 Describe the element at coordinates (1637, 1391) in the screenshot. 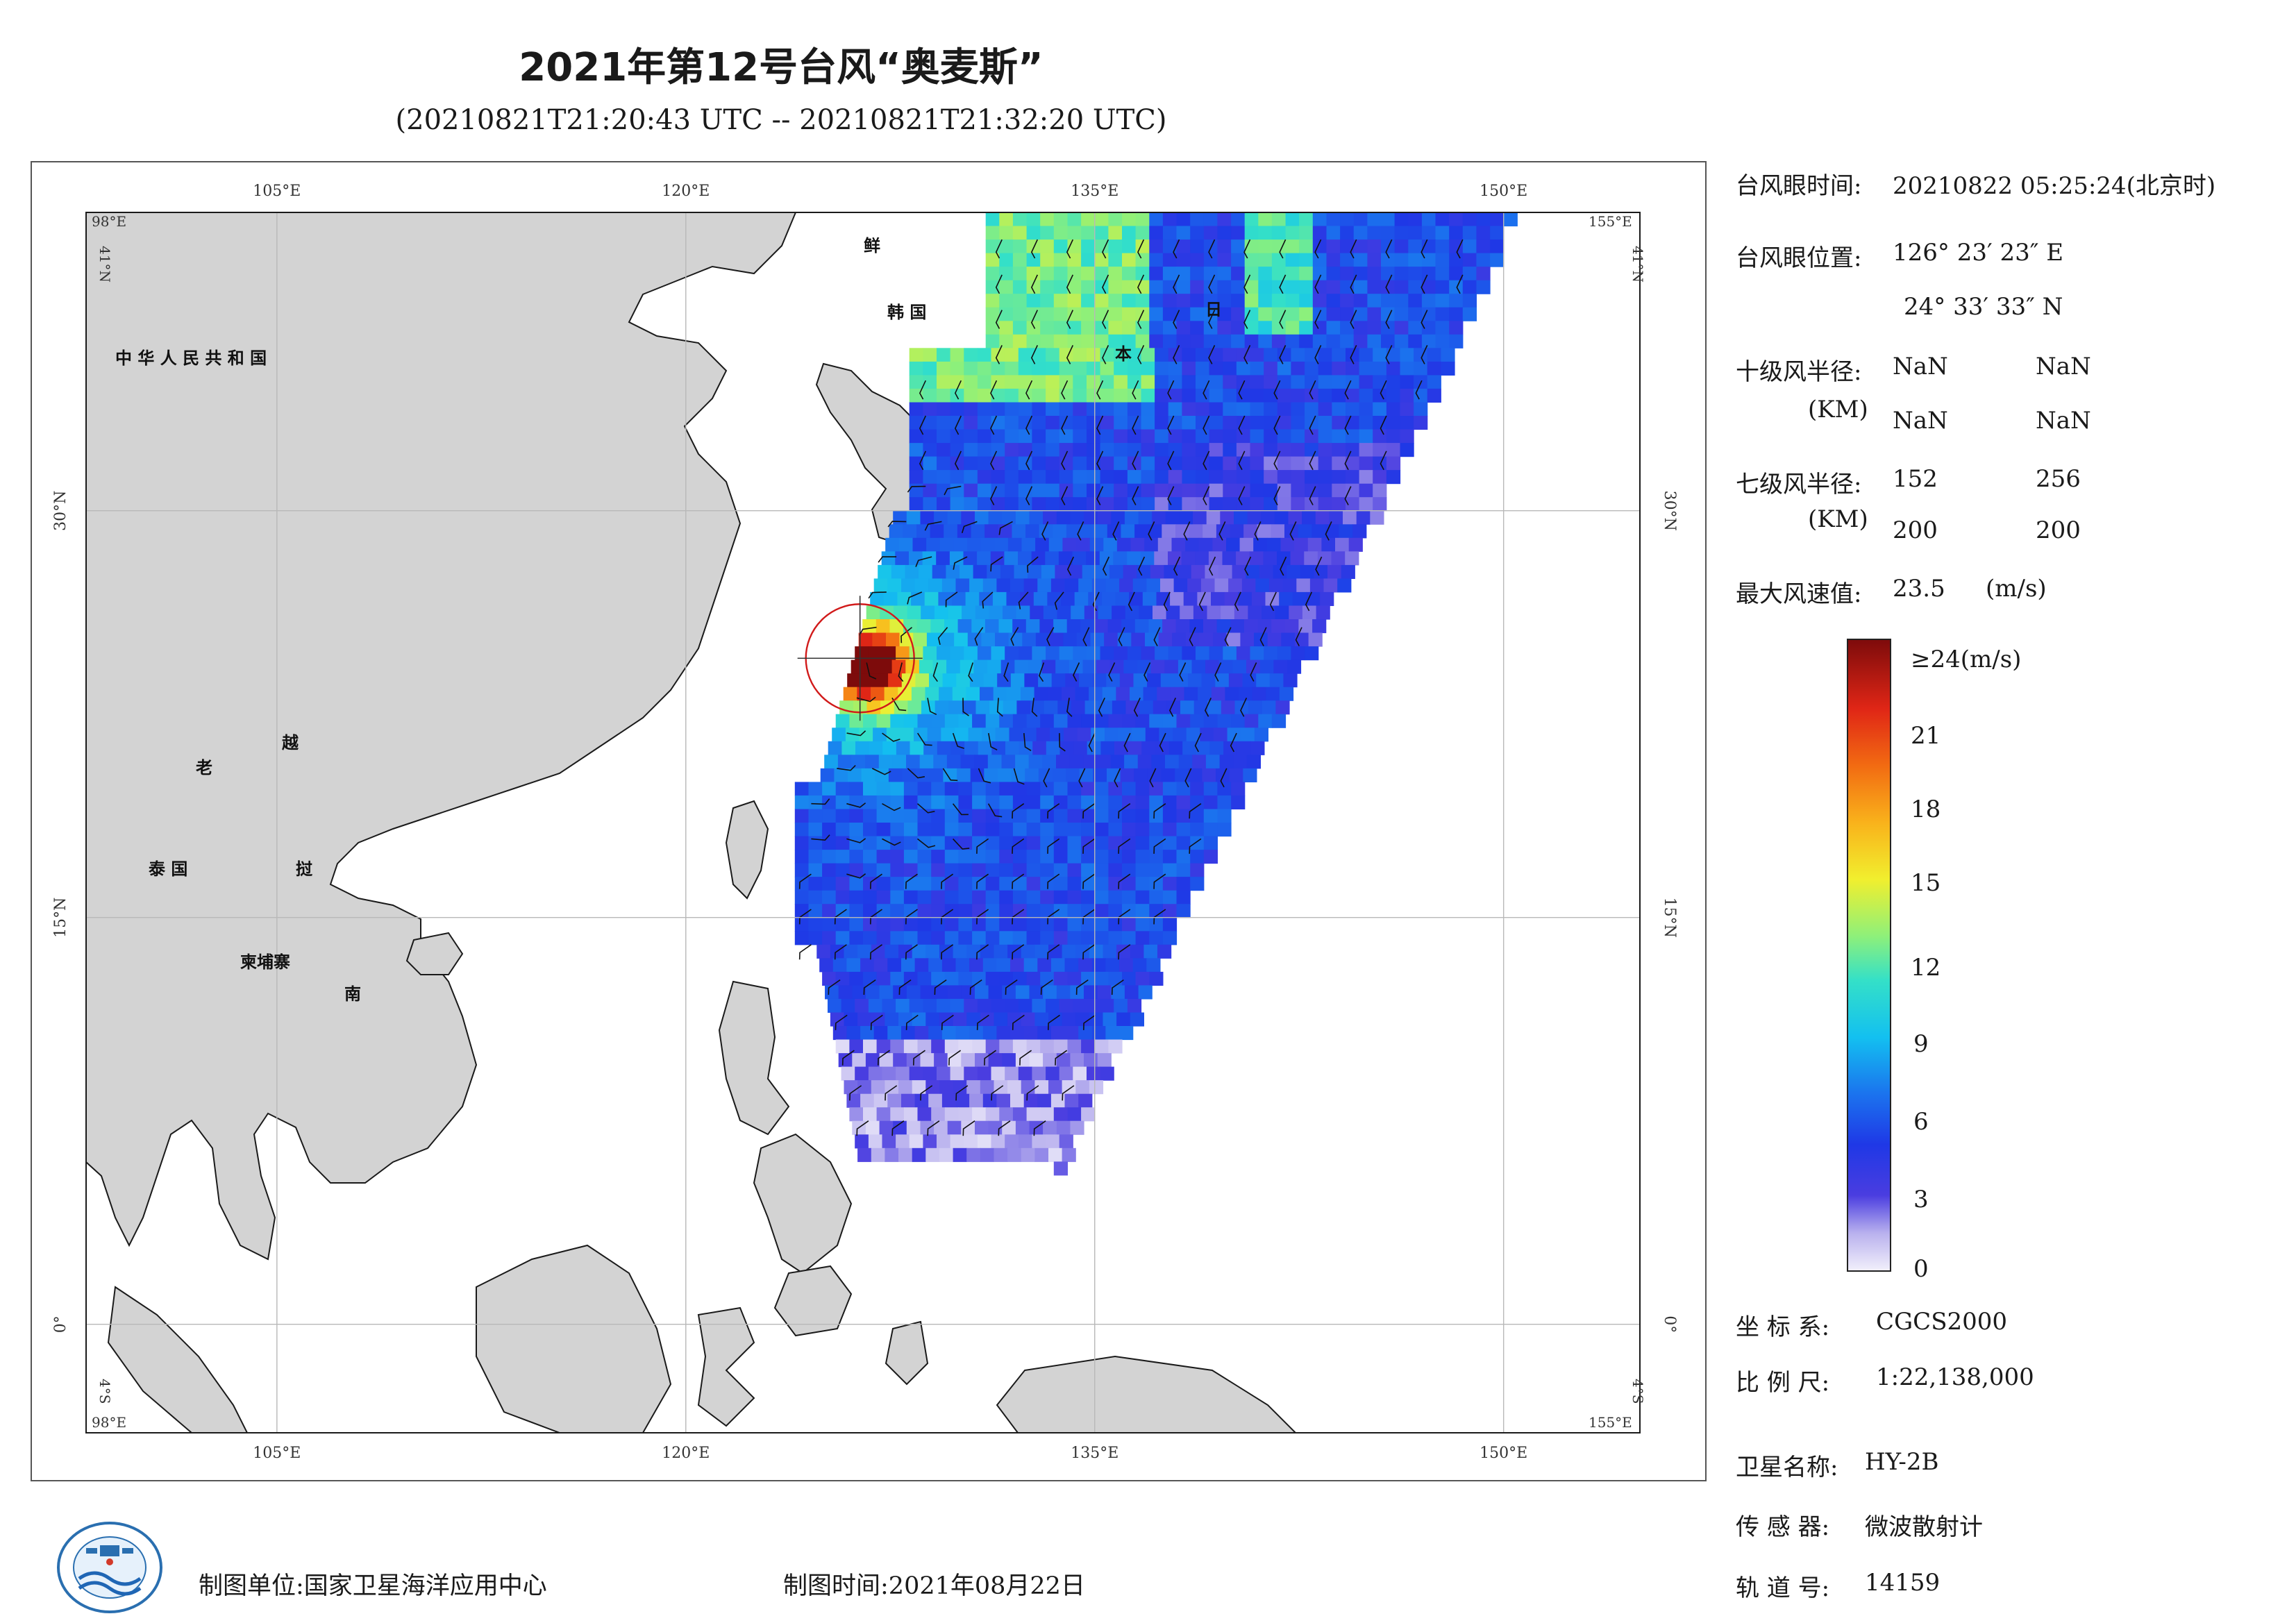

I see `corner-br-lat: 4°S` at that location.